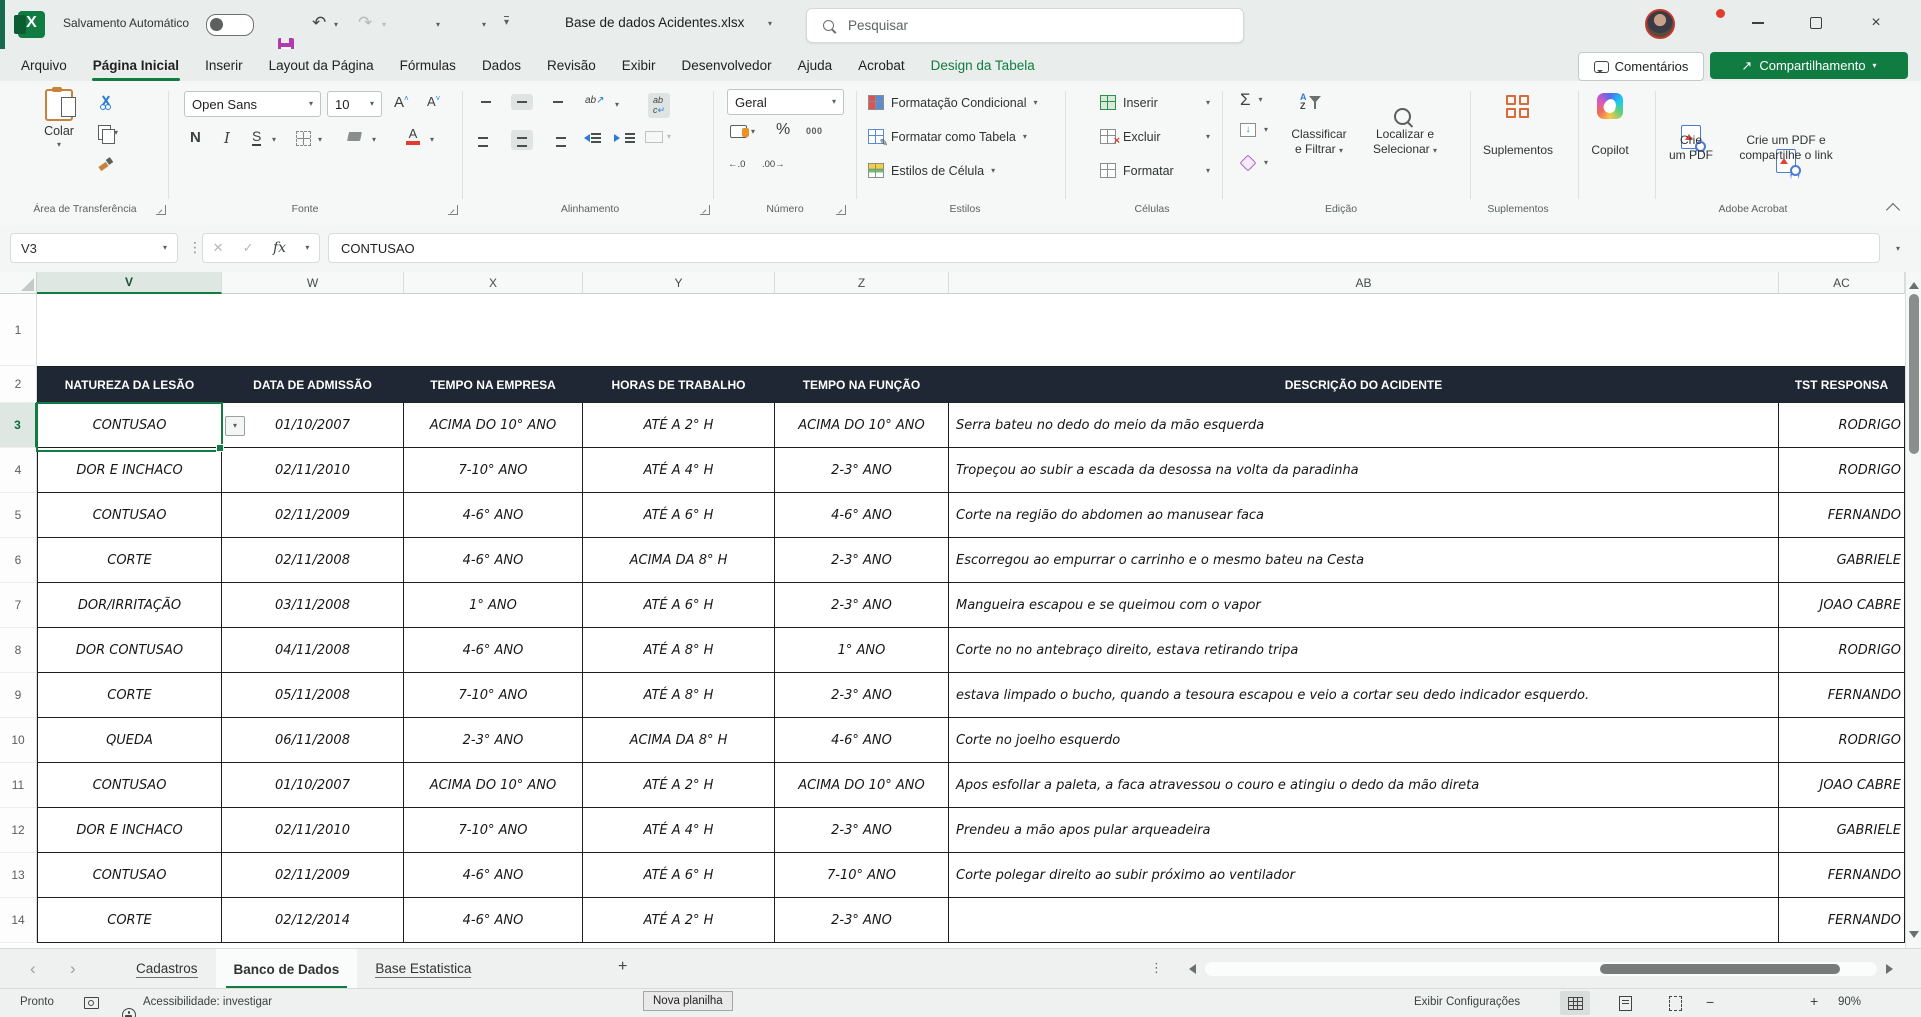 Image resolution: width=1921 pixels, height=1017 pixels. Describe the element at coordinates (279, 248) in the screenshot. I see `insert-function-icon: fx` at that location.